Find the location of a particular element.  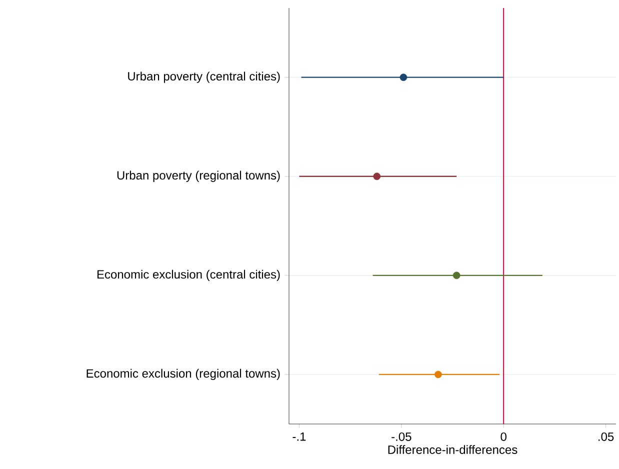

y-tick-label: Economic exclusion (central cities) is located at coordinates (188, 276).